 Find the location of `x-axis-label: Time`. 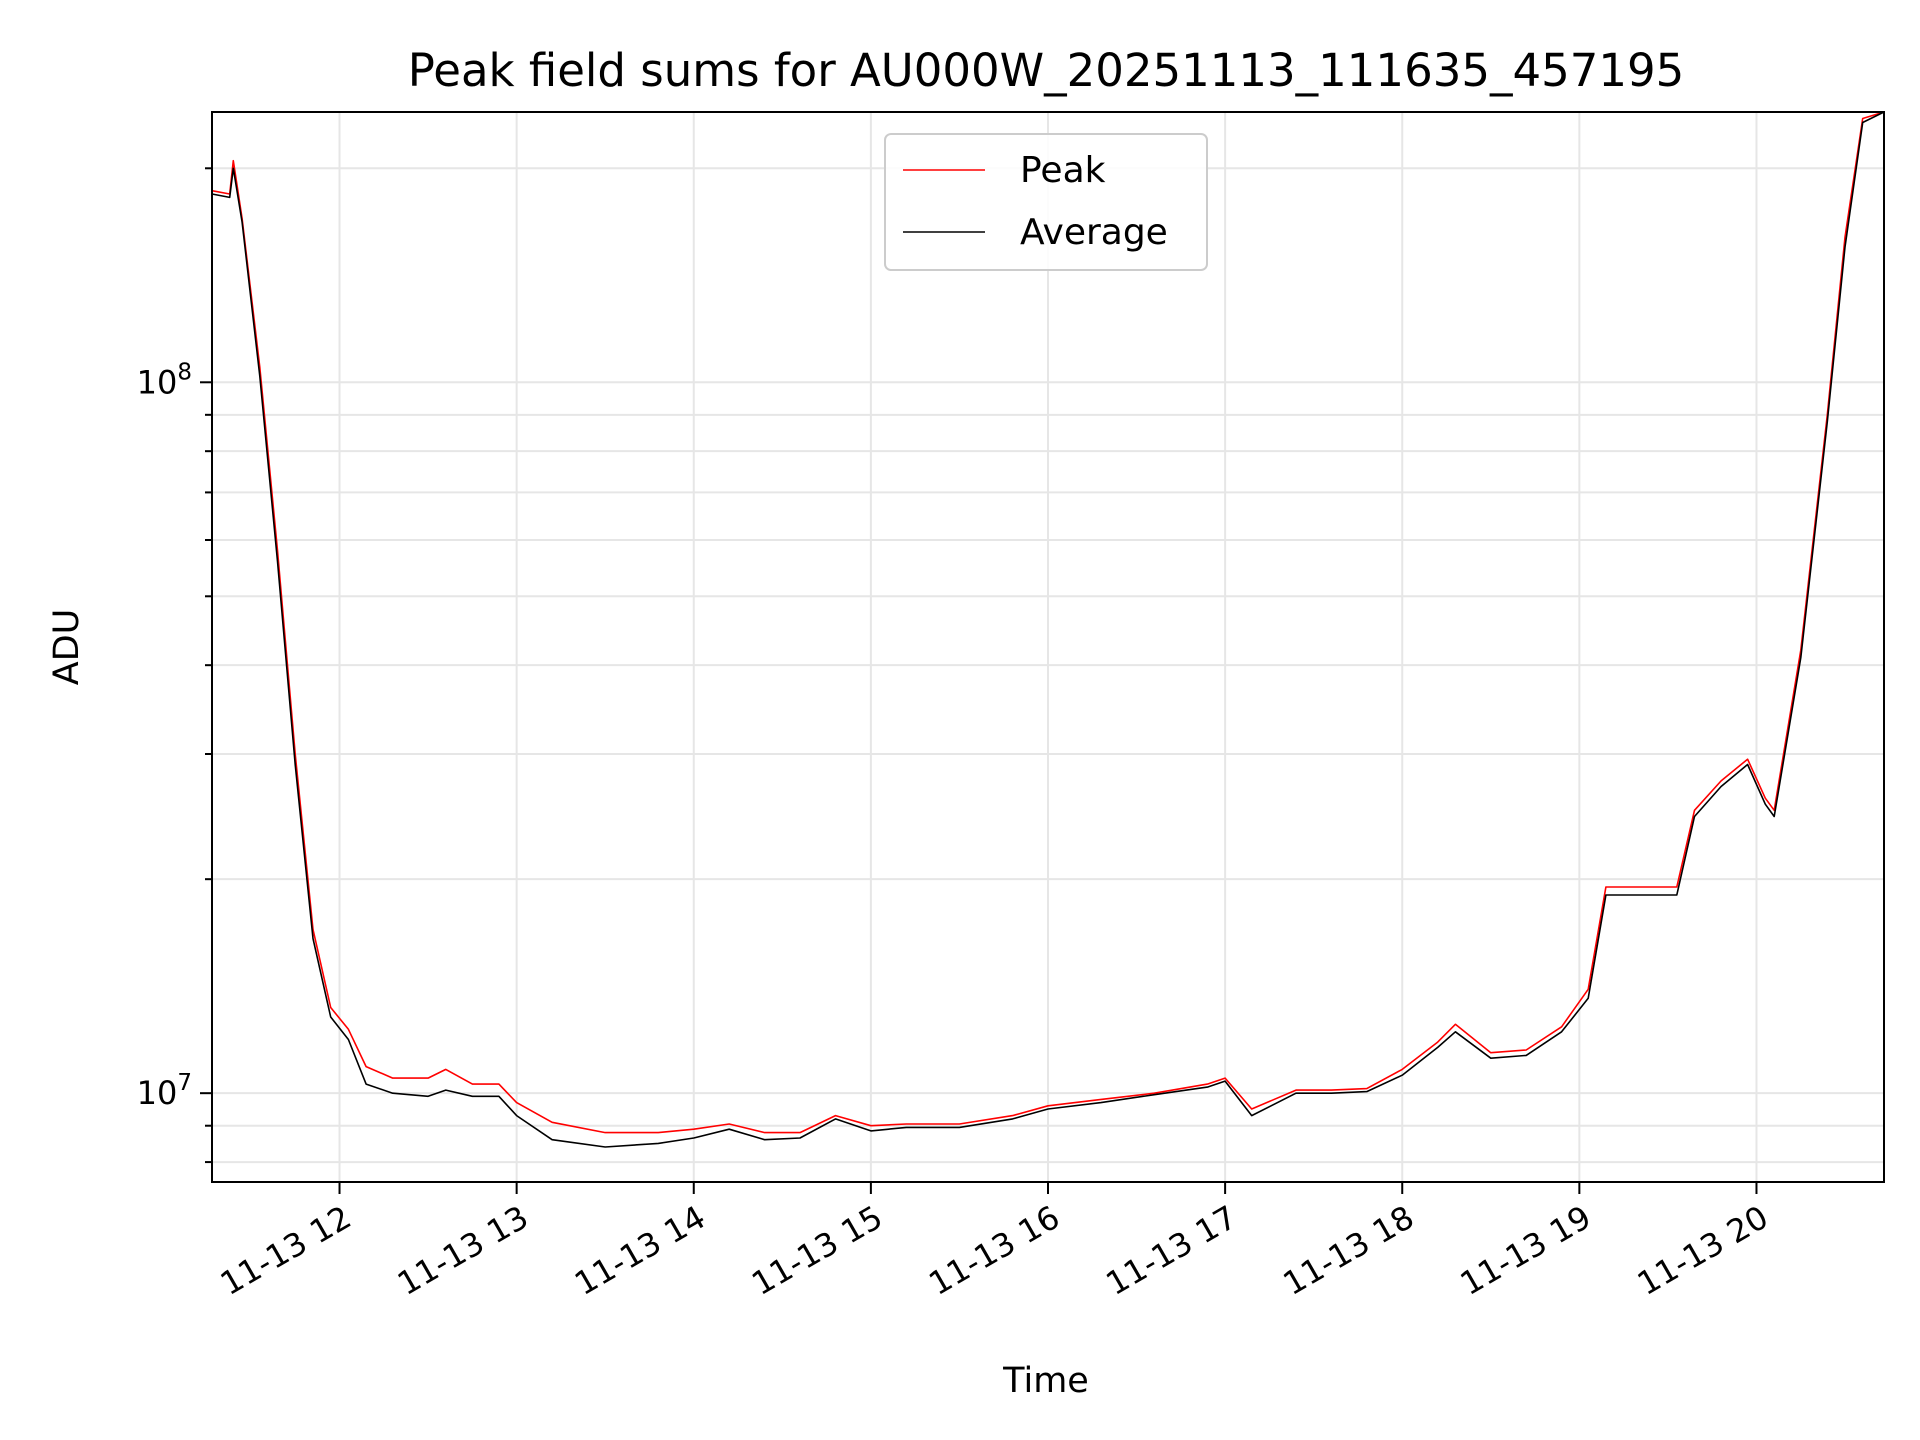

x-axis-label: Time is located at coordinates (1045, 1381).